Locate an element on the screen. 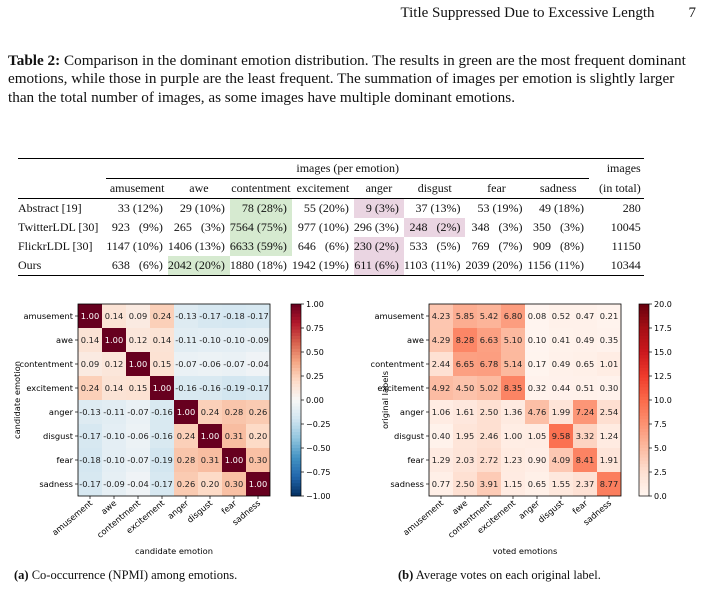 This screenshot has width=704, height=590. colorbar-tick-label: 0.50 is located at coordinates (315, 352).